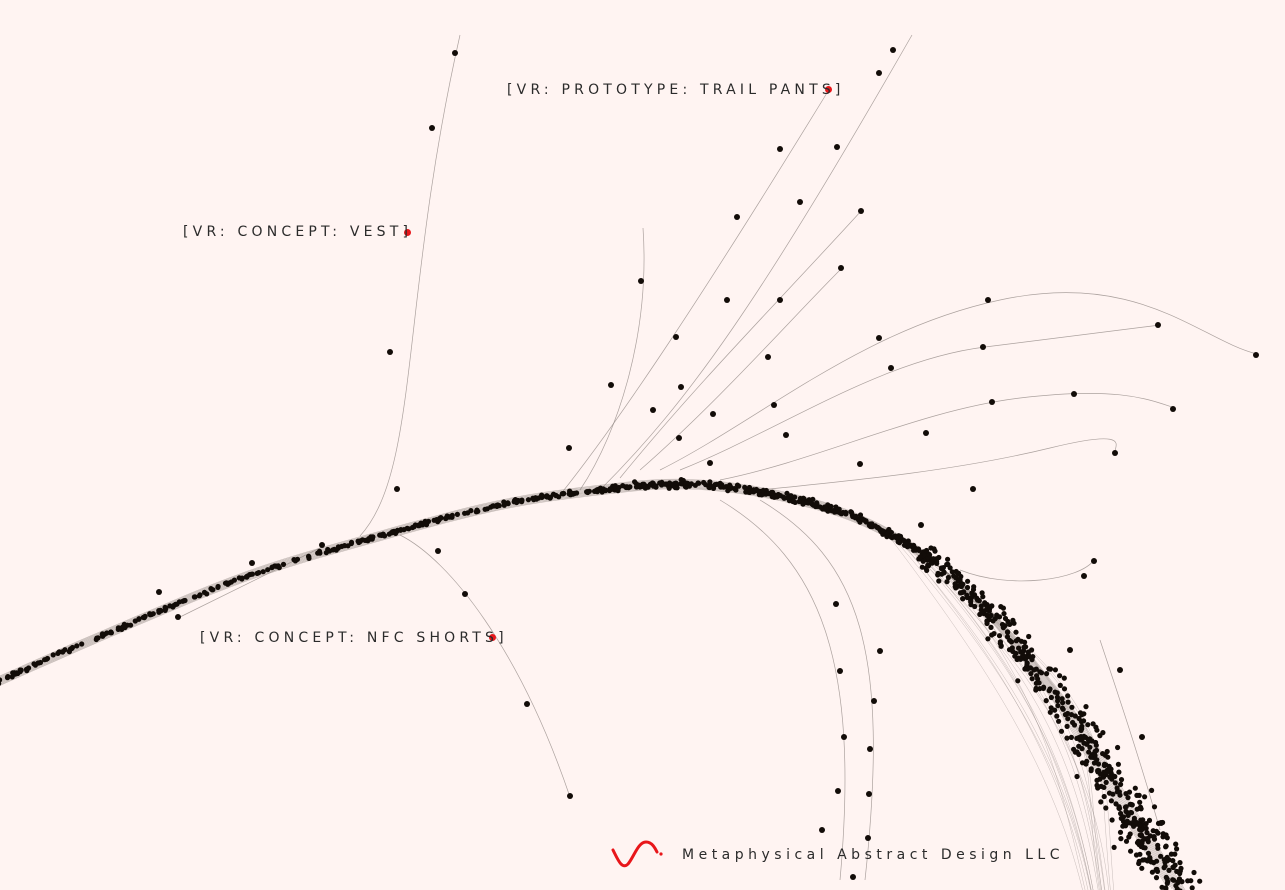 Image resolution: width=1285 pixels, height=890 pixels. Describe the element at coordinates (828, 89) in the screenshot. I see `trail-pants-node` at that location.